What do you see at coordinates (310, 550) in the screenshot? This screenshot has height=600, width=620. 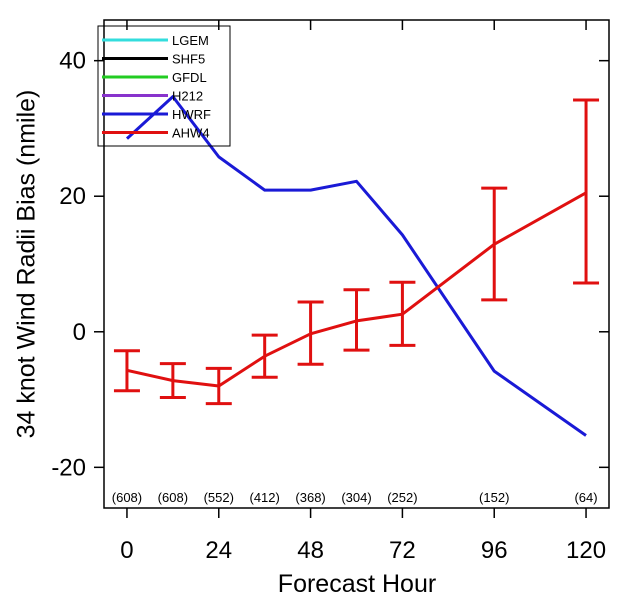 I see `x-tick-label: 48` at bounding box center [310, 550].